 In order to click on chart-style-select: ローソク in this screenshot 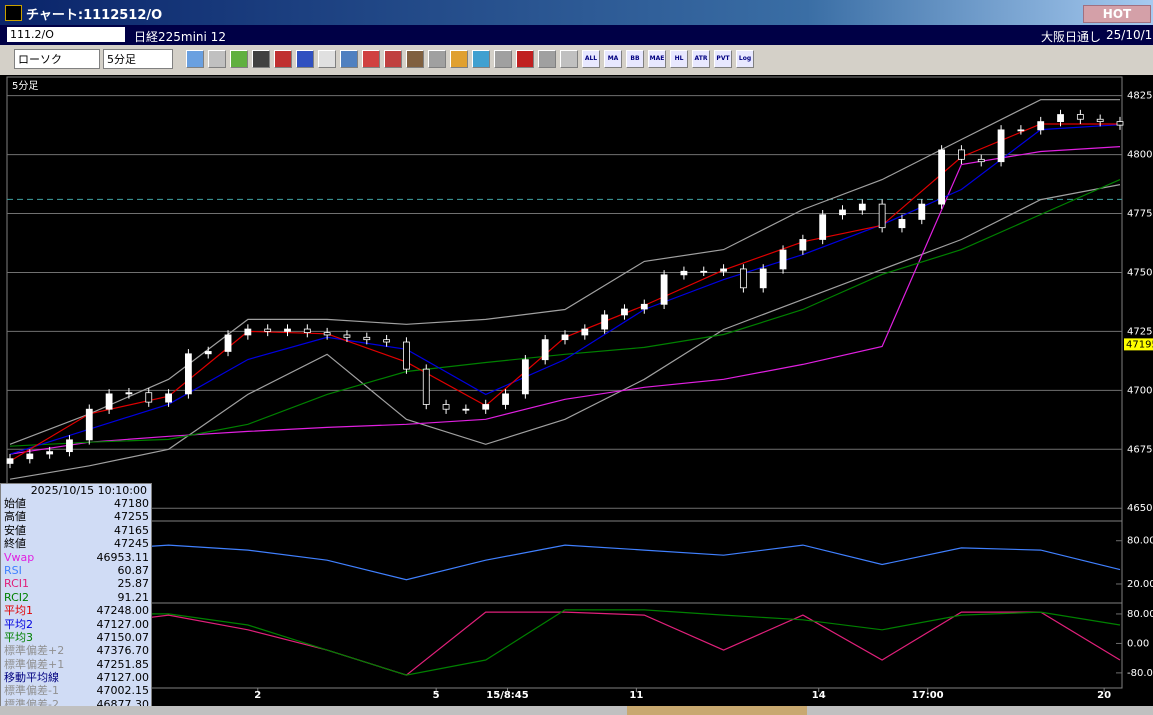, I will do `click(57, 59)`.